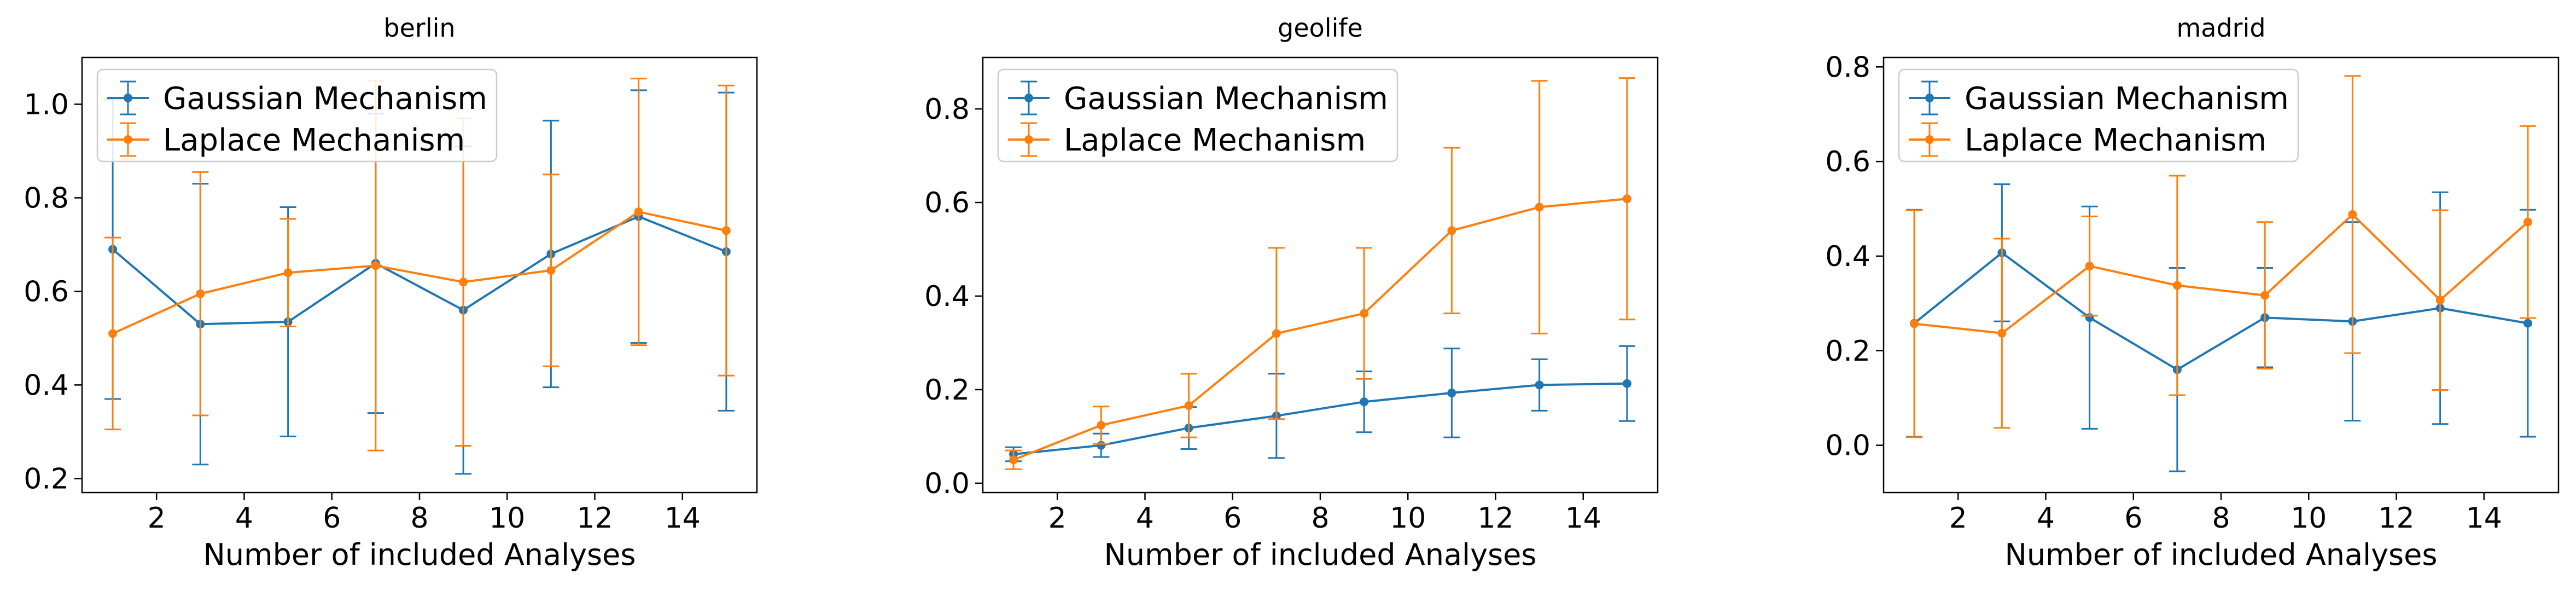 This screenshot has height=590, width=2576. What do you see at coordinates (1321, 28) in the screenshot?
I see `subplot-title: geolife` at bounding box center [1321, 28].